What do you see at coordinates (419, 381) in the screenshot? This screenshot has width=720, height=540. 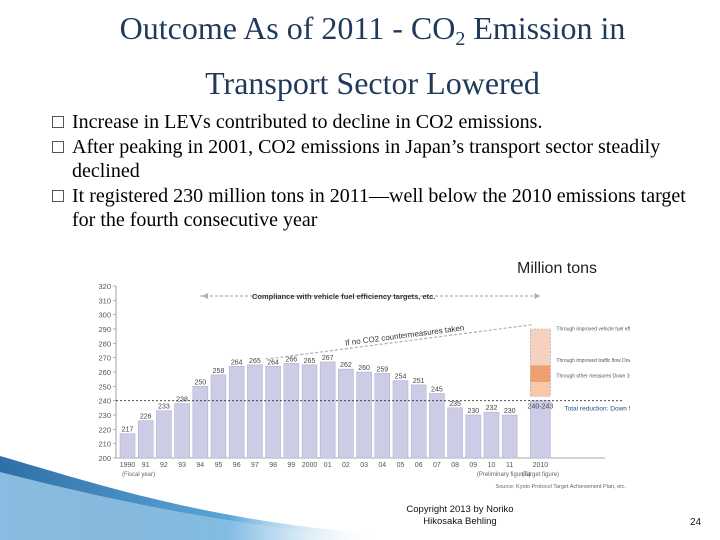 I see `bar-value-label: 251` at bounding box center [419, 381].